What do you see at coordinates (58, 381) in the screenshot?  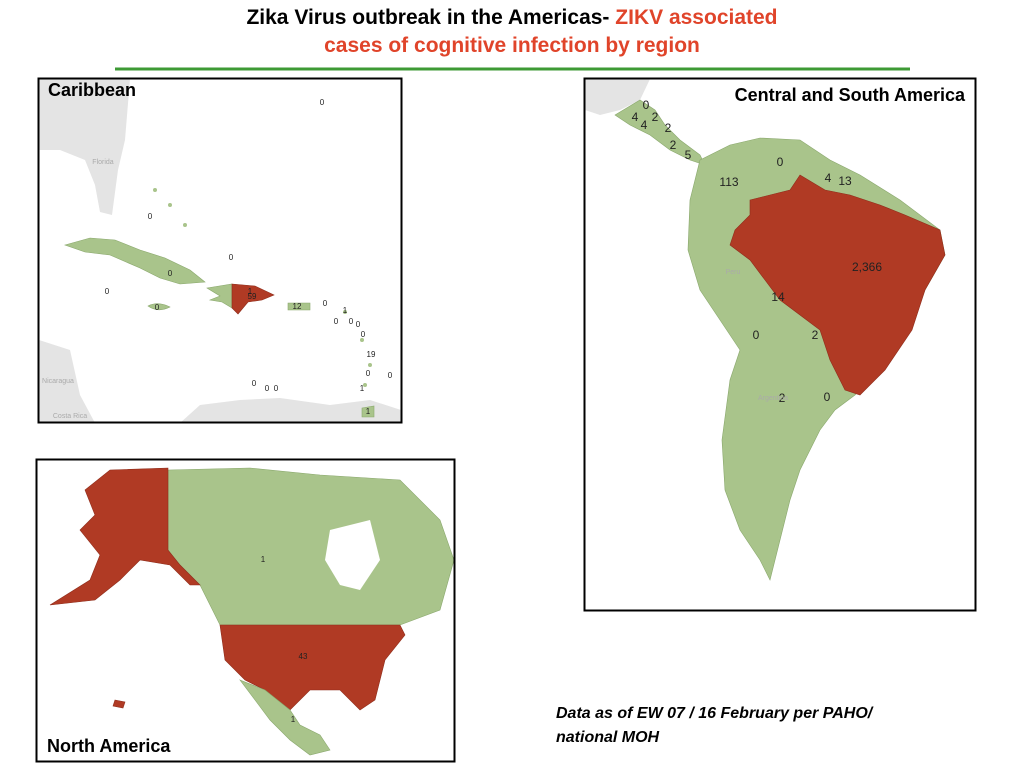 I see `place-name: Nicaragua` at bounding box center [58, 381].